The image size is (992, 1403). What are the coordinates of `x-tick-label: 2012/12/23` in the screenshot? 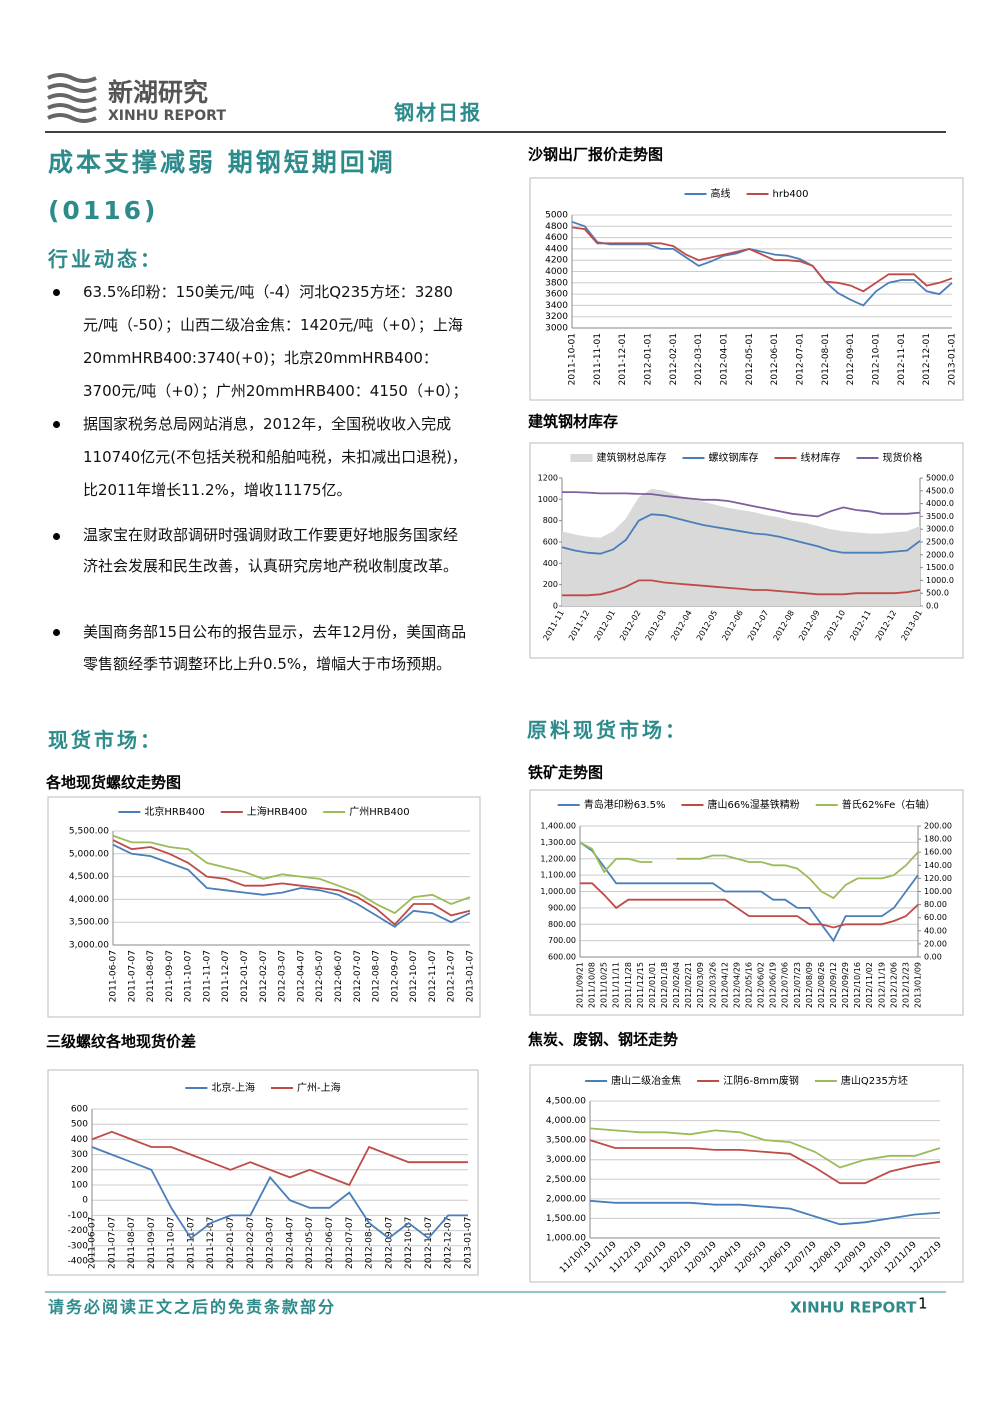 It's located at (905, 985).